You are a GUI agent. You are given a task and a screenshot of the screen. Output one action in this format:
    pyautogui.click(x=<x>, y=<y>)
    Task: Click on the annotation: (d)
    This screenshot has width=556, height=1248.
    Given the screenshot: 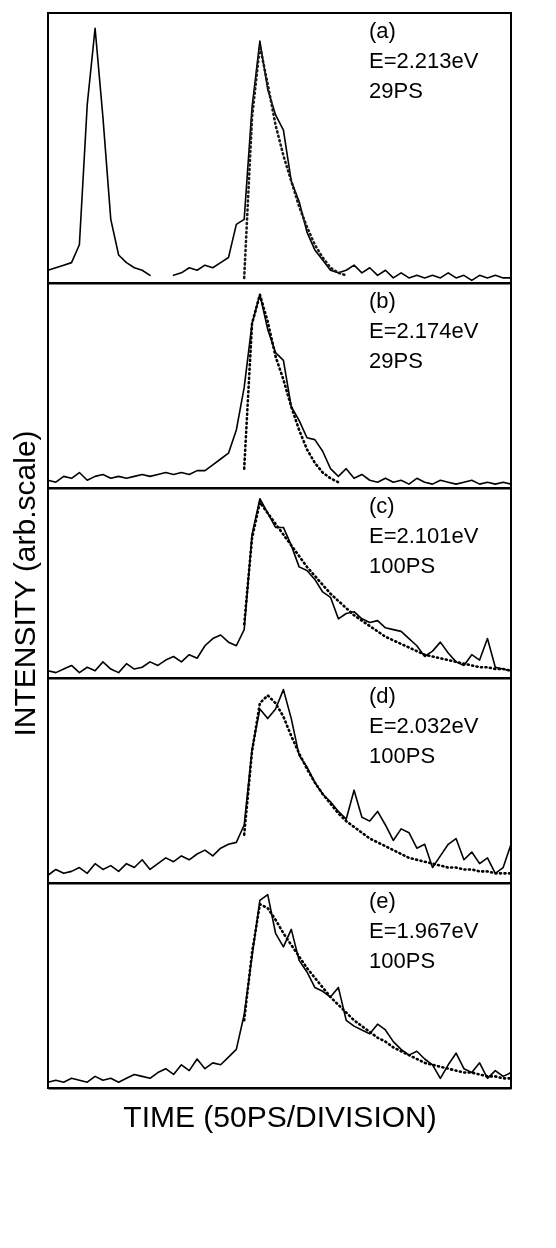 What is the action you would take?
    pyautogui.click(x=382, y=695)
    